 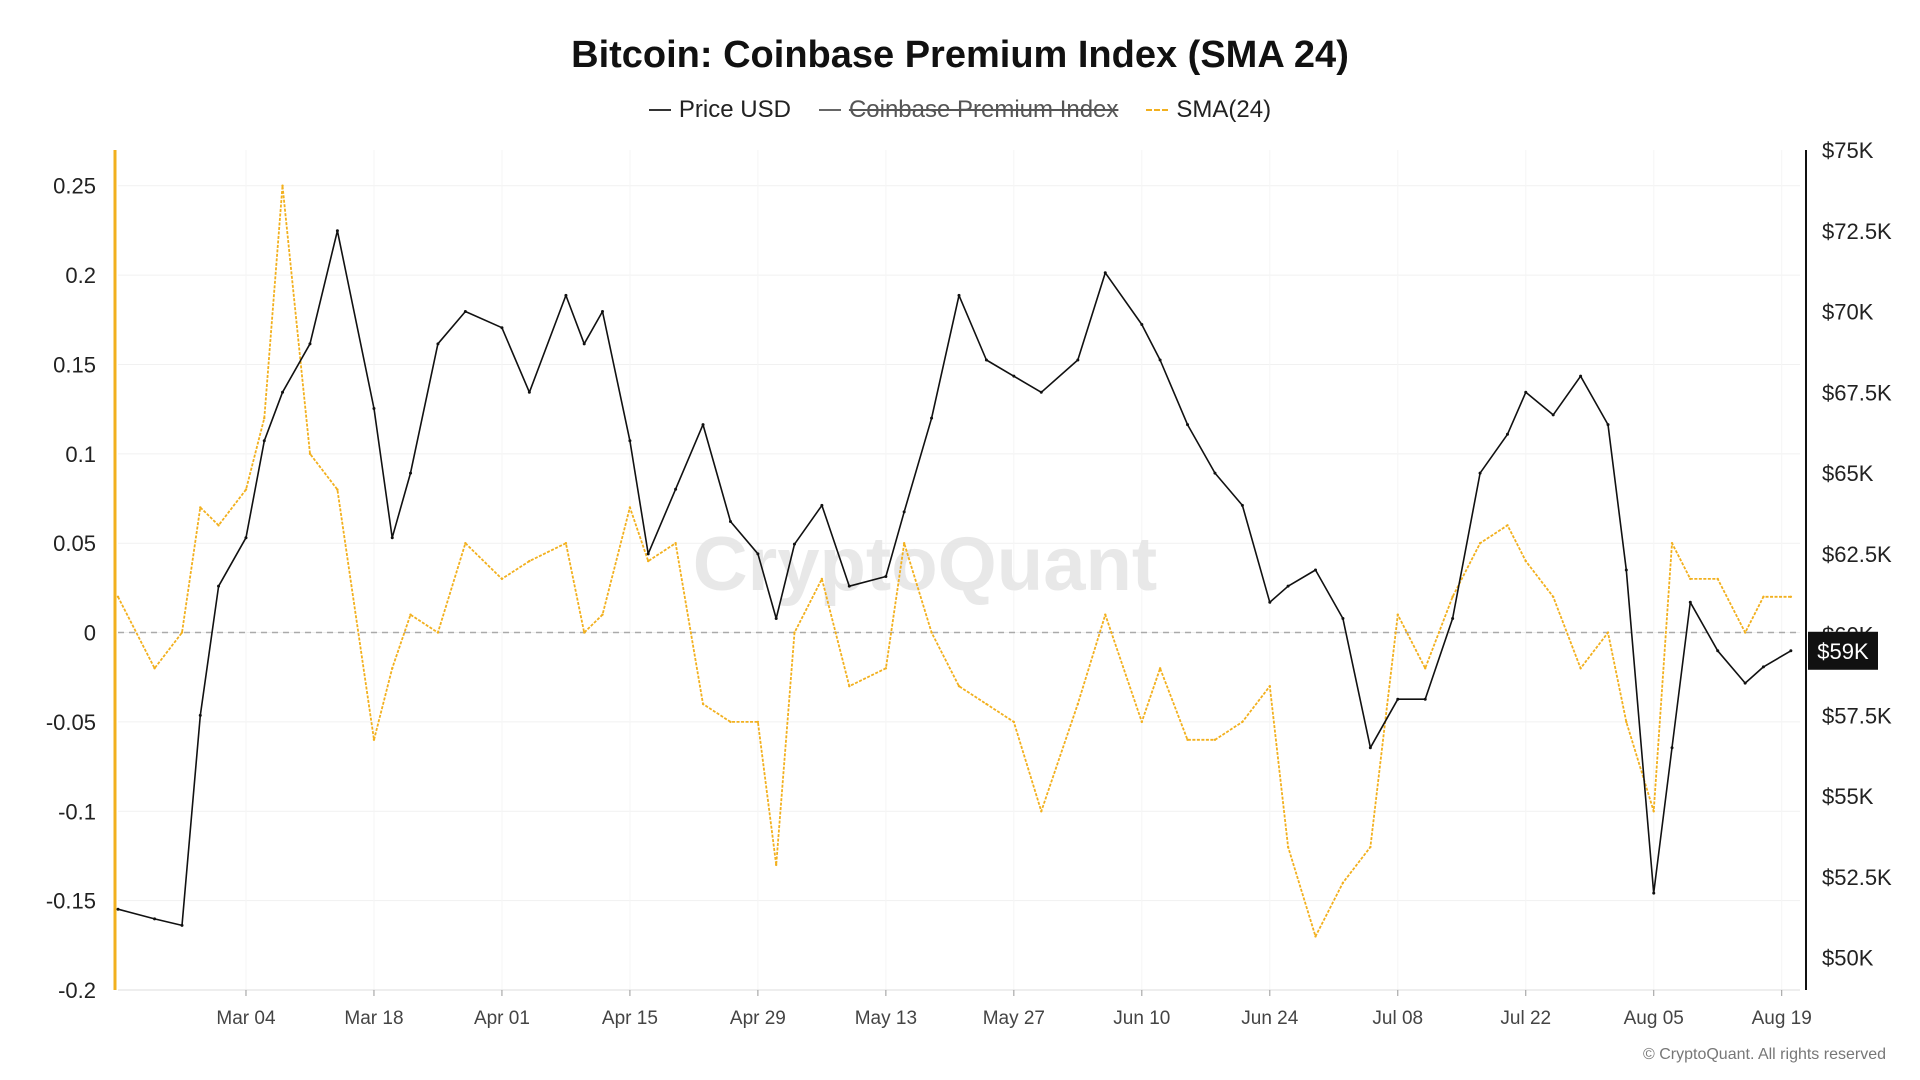 What do you see at coordinates (1848, 958) in the screenshot?
I see `right-axis-tick-label: $50K` at bounding box center [1848, 958].